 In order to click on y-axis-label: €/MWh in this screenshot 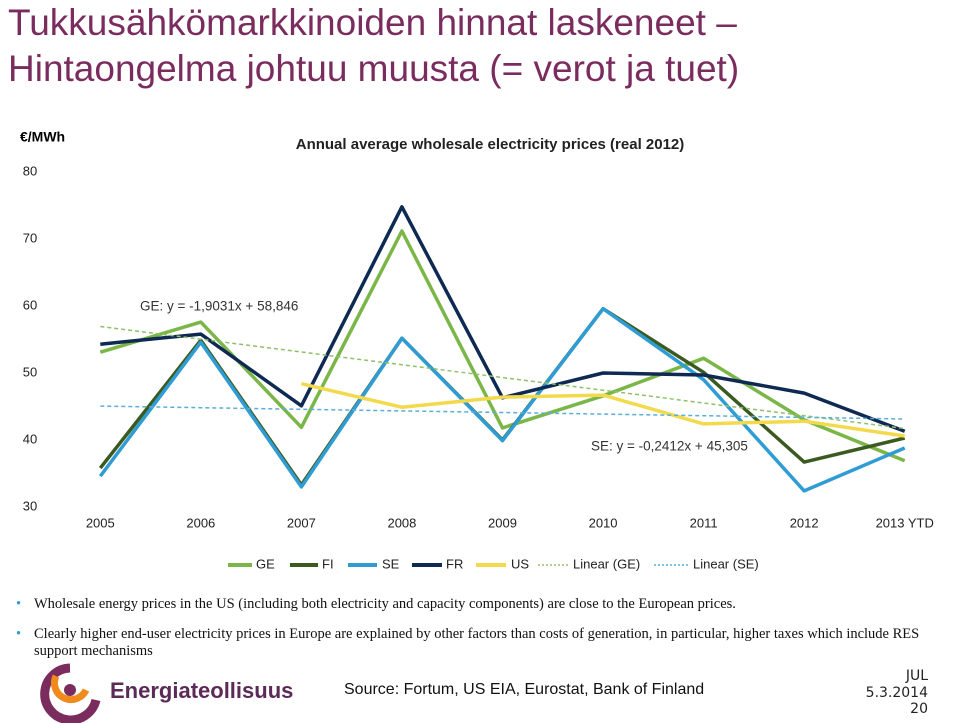, I will do `click(42, 137)`.